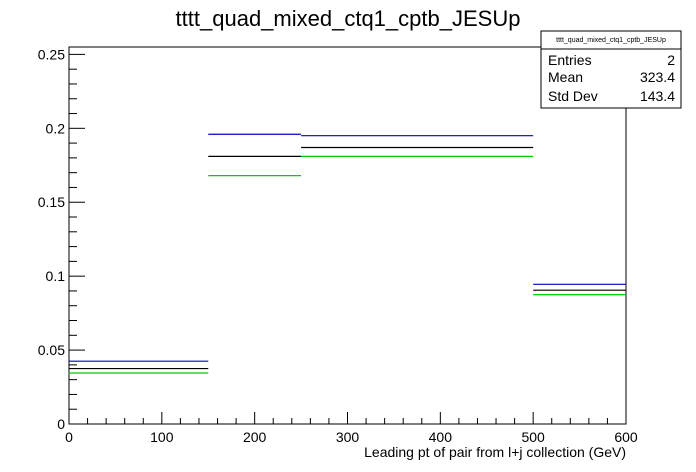  Describe the element at coordinates (162, 437) in the screenshot. I see `x-tick-label: 100` at that location.